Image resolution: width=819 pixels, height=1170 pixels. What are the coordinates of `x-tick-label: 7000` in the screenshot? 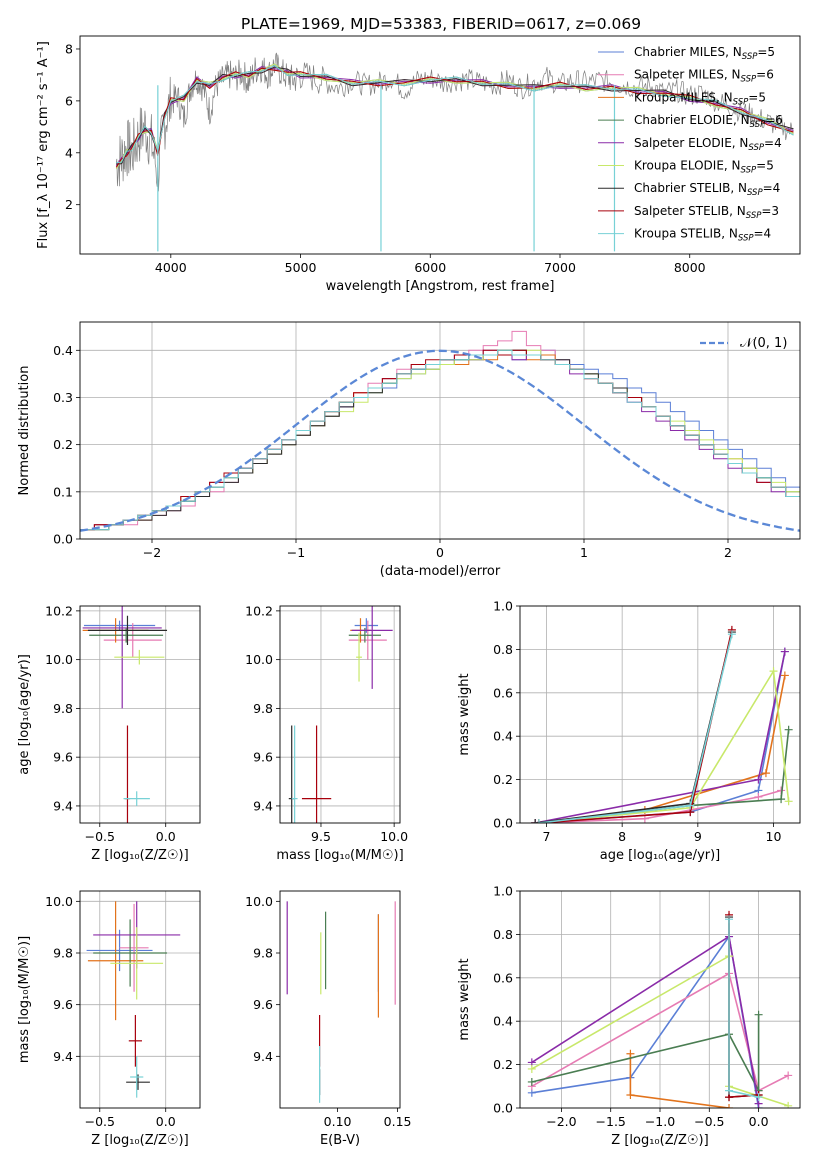 It's located at (560, 267).